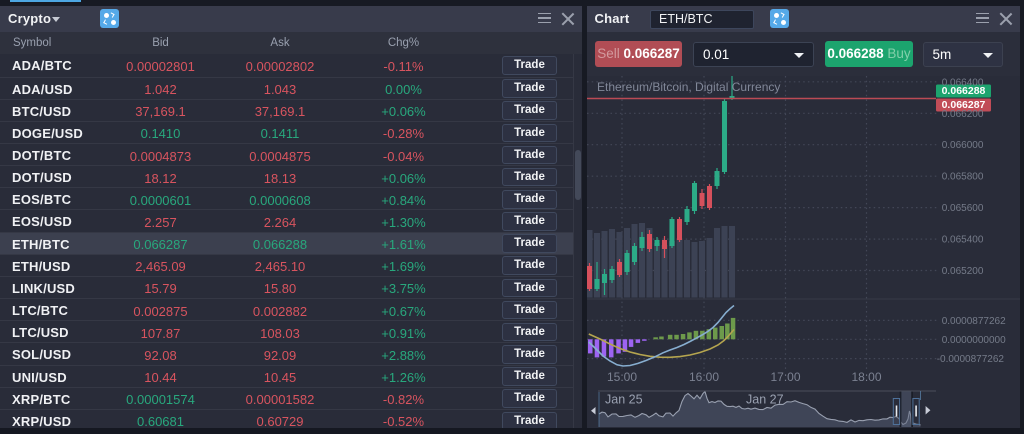  What do you see at coordinates (974, 321) in the screenshot?
I see `svg-text: 0.0000877262` at bounding box center [974, 321].